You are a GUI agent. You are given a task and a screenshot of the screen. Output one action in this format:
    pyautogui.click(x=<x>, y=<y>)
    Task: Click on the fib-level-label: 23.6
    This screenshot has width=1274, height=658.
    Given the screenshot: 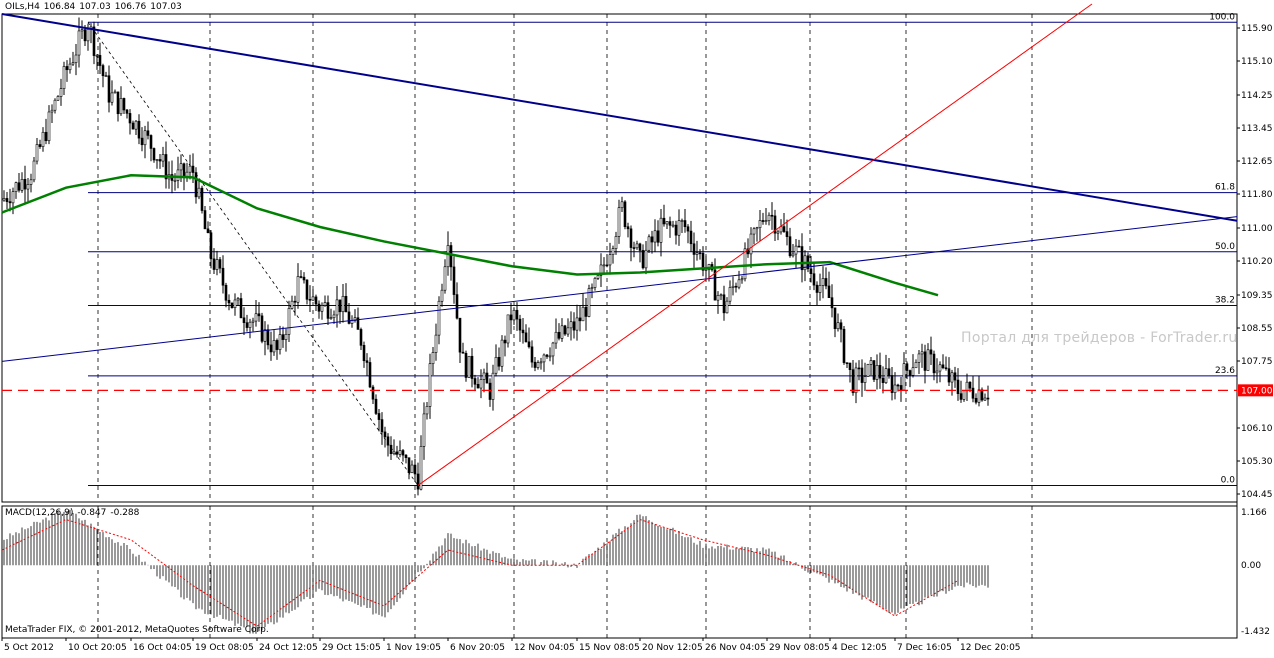 What is the action you would take?
    pyautogui.click(x=1225, y=371)
    